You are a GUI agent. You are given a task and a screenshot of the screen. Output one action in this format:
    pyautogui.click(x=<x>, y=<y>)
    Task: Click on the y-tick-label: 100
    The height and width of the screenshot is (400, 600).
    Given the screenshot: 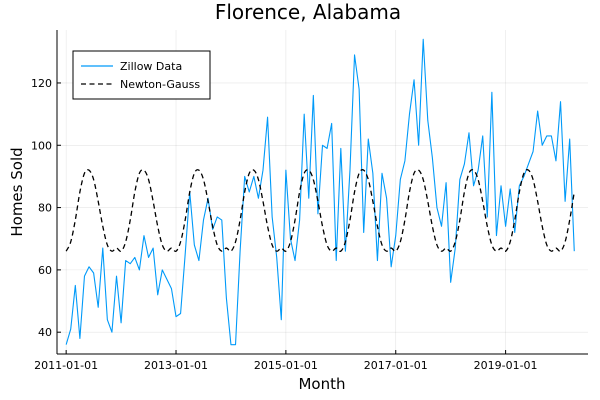 What is the action you would take?
    pyautogui.click(x=41, y=145)
    